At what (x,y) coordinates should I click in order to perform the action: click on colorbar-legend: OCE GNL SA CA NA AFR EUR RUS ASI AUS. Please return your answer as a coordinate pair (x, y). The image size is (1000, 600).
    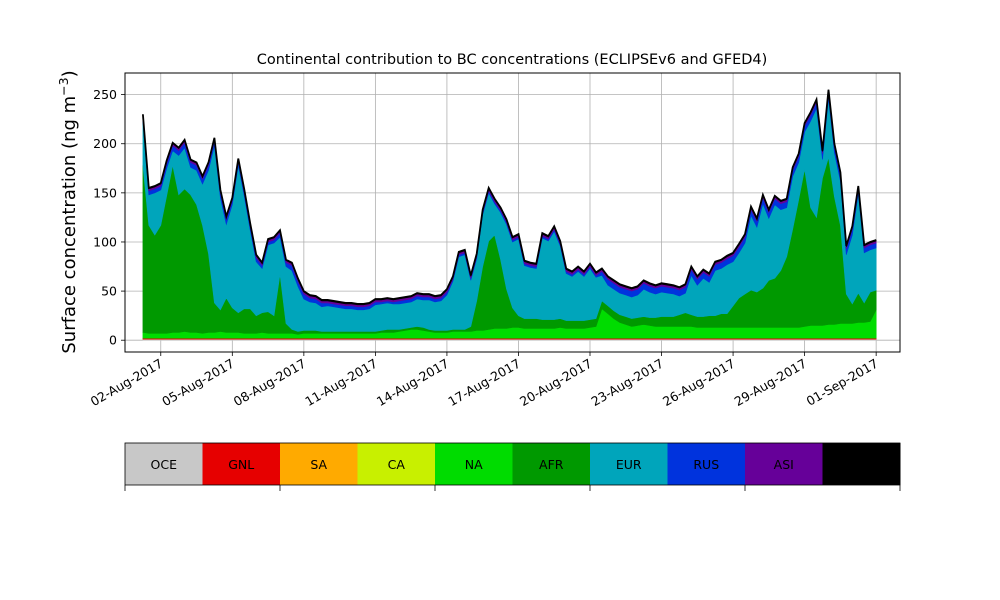
    Looking at the image, I should click on (512, 466).